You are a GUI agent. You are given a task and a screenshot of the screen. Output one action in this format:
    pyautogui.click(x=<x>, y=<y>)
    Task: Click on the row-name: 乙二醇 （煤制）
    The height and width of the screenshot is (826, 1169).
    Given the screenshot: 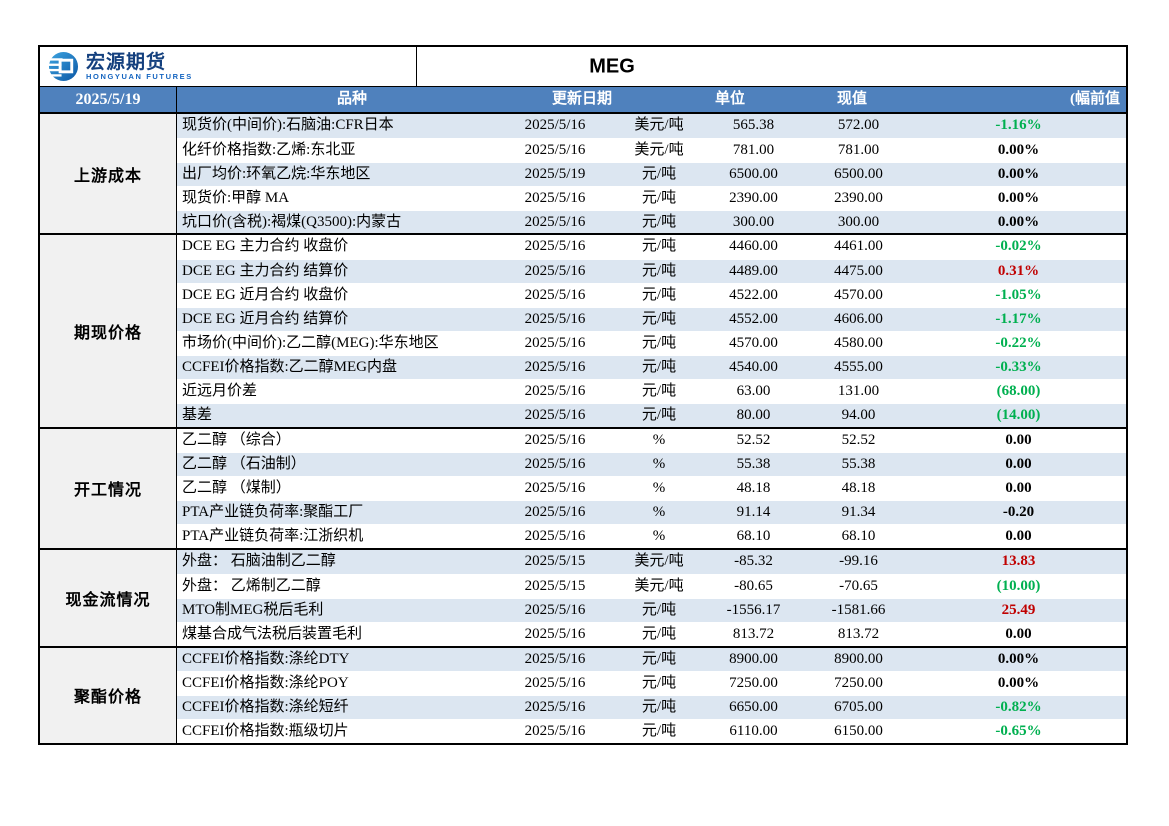 What is the action you would take?
    pyautogui.click(x=236, y=488)
    